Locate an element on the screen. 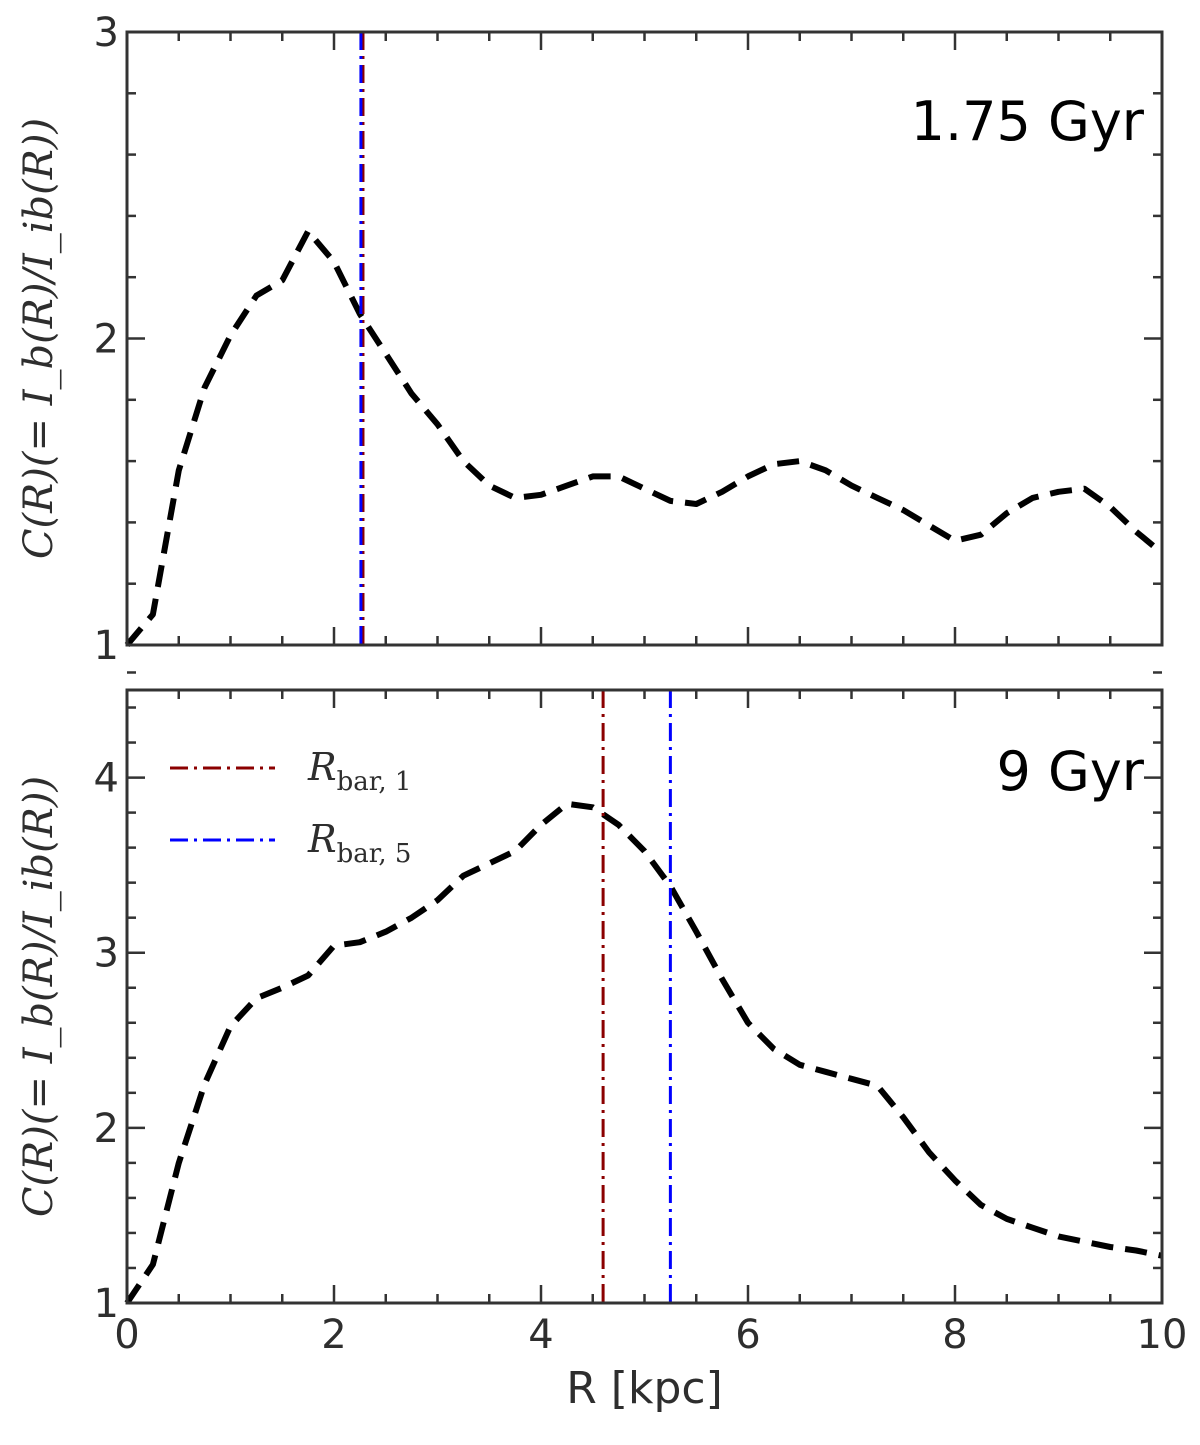  bottom-panel-y-axis-label: C(R)(= I_b(R)/I_ib(R)) is located at coordinates (39, 996).